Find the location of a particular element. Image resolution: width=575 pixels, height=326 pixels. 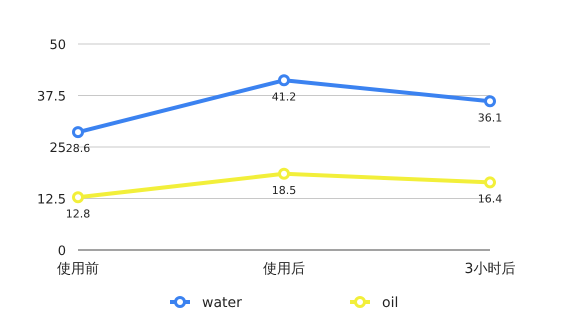

legend-label: water is located at coordinates (222, 303).